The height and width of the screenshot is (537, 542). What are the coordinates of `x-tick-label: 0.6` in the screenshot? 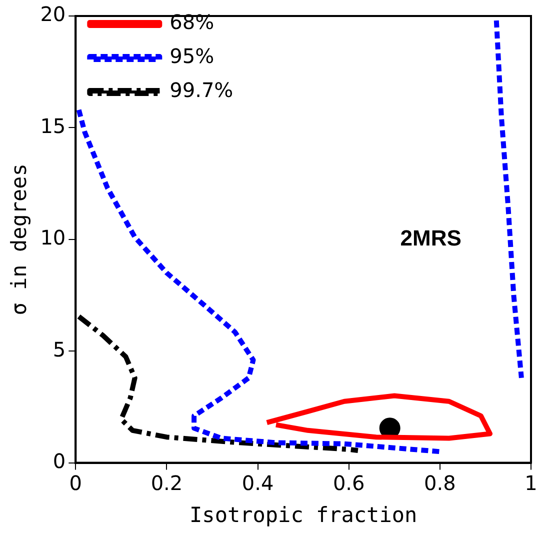 It's located at (348, 483).